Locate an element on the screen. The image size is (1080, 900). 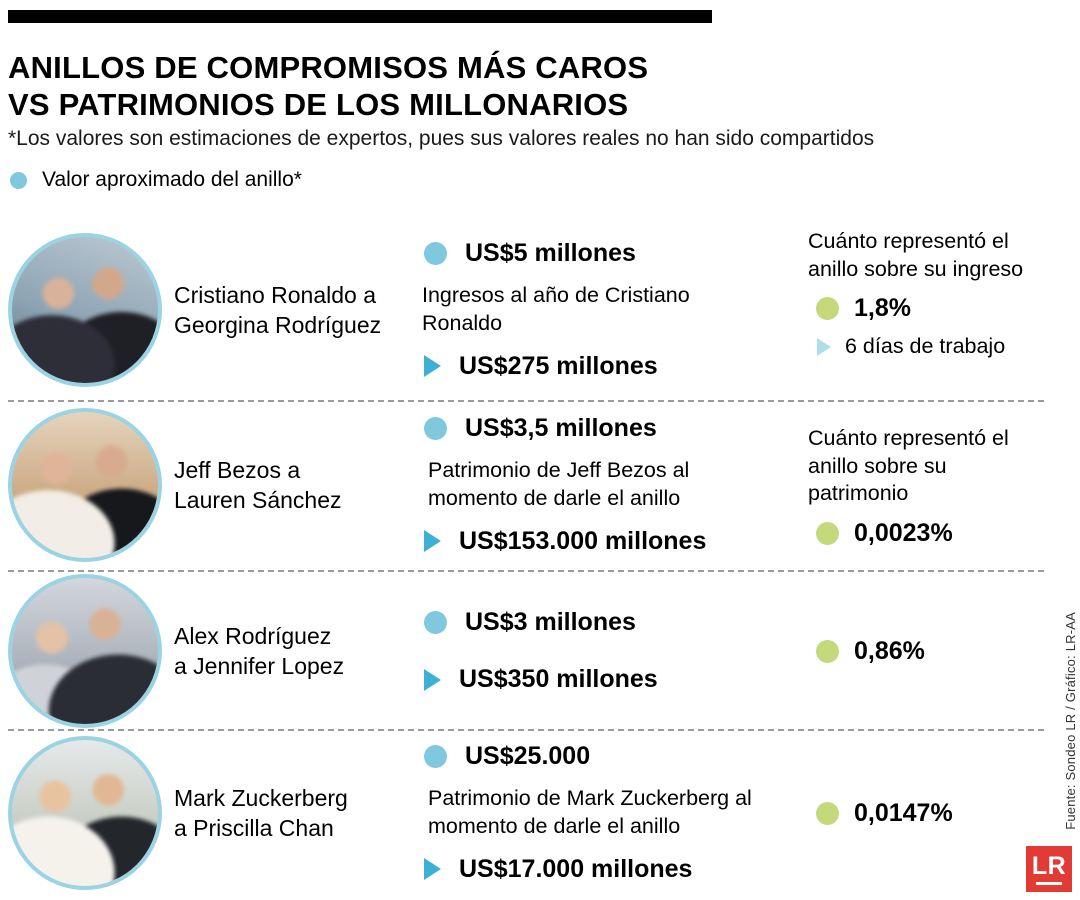
ratio-block: 0,86% is located at coordinates (928, 651).